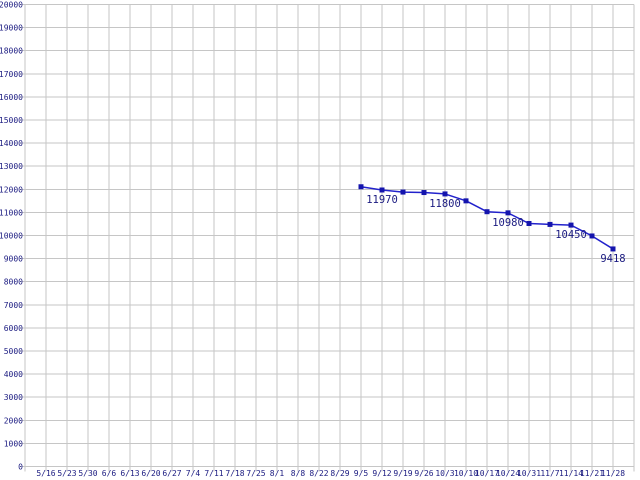 The width and height of the screenshot is (640, 480). I want to click on x-axis-label: 10/24, so click(508, 473).